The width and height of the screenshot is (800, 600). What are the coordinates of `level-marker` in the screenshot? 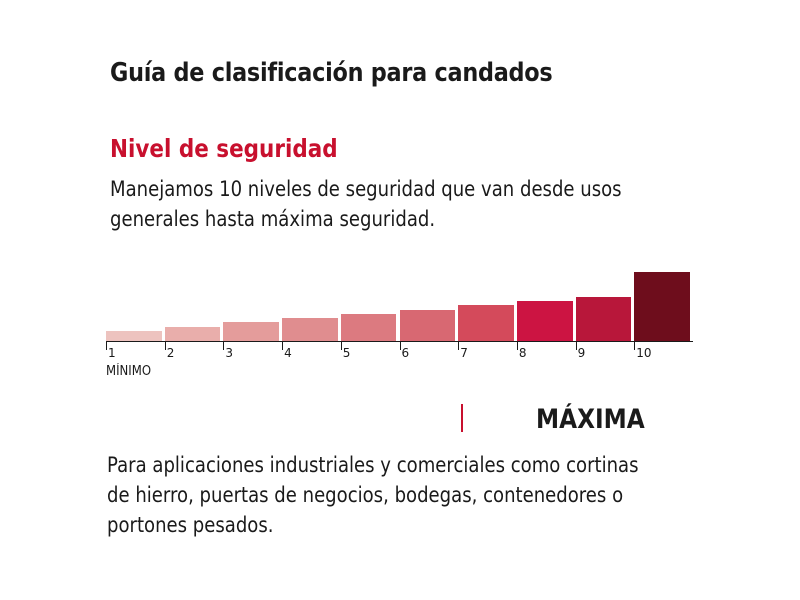 It's located at (462, 418).